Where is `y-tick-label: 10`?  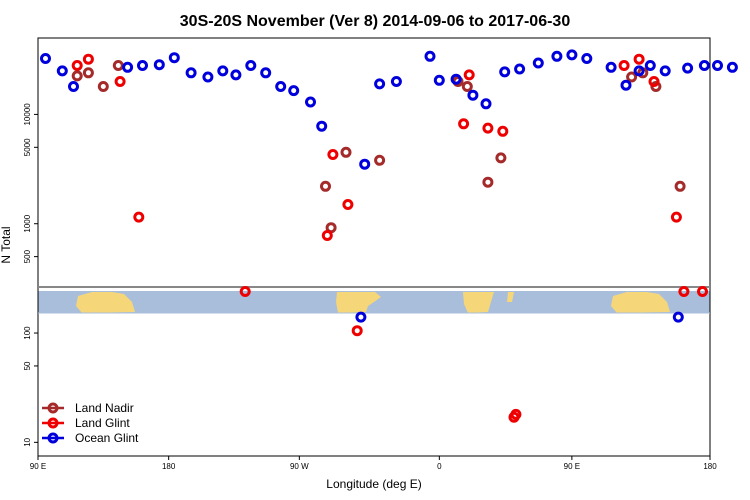 y-tick-label: 10 is located at coordinates (27, 441).